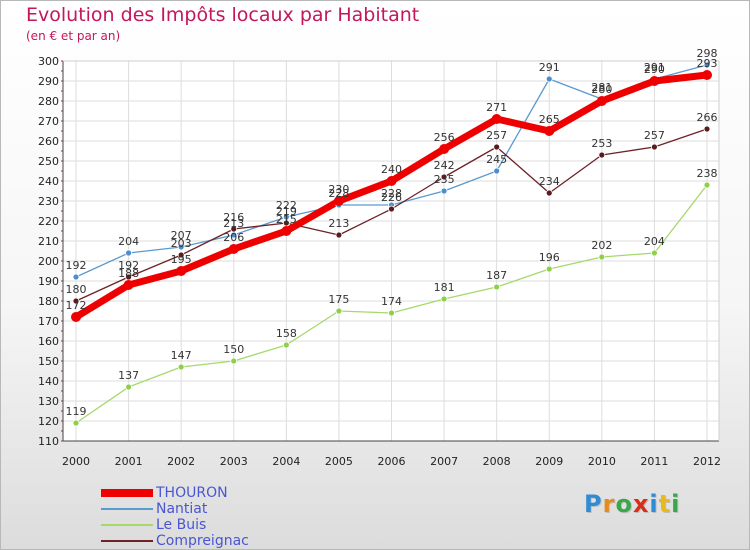 Image resolution: width=750 pixels, height=550 pixels. What do you see at coordinates (601, 143) in the screenshot?
I see `data-label-compreignac: 253` at bounding box center [601, 143].